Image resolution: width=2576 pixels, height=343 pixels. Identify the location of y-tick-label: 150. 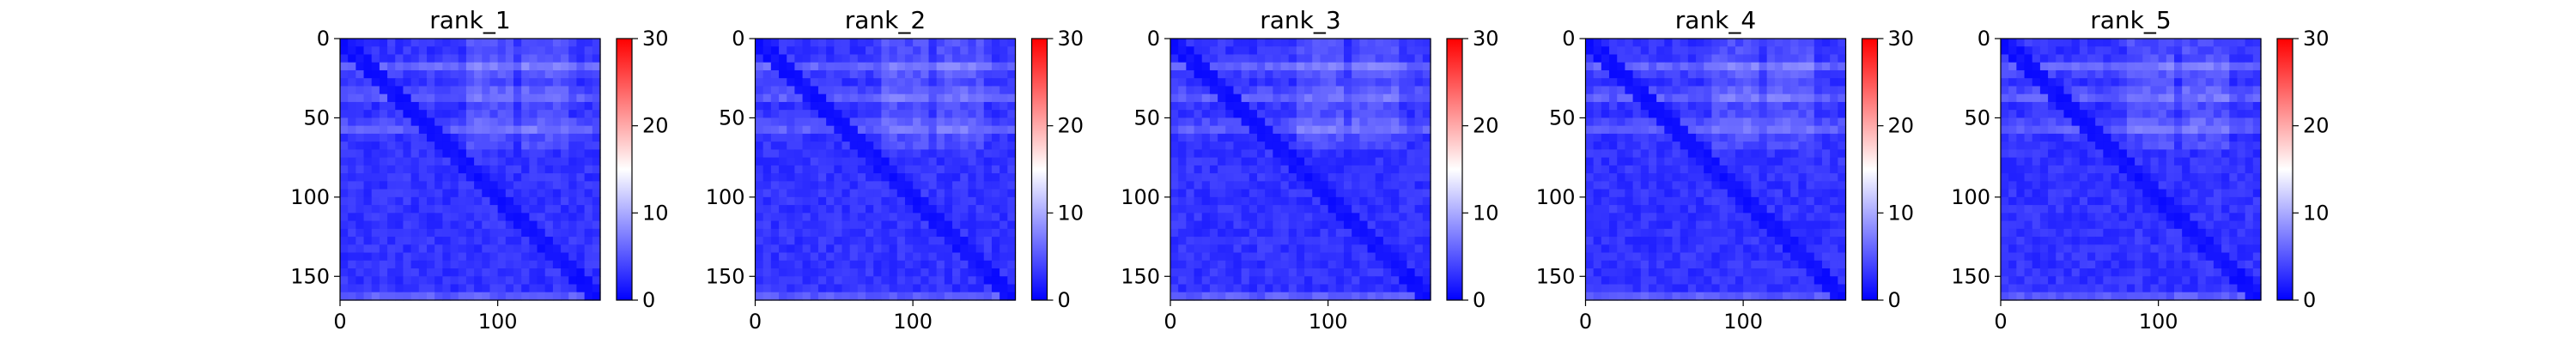
(310, 276).